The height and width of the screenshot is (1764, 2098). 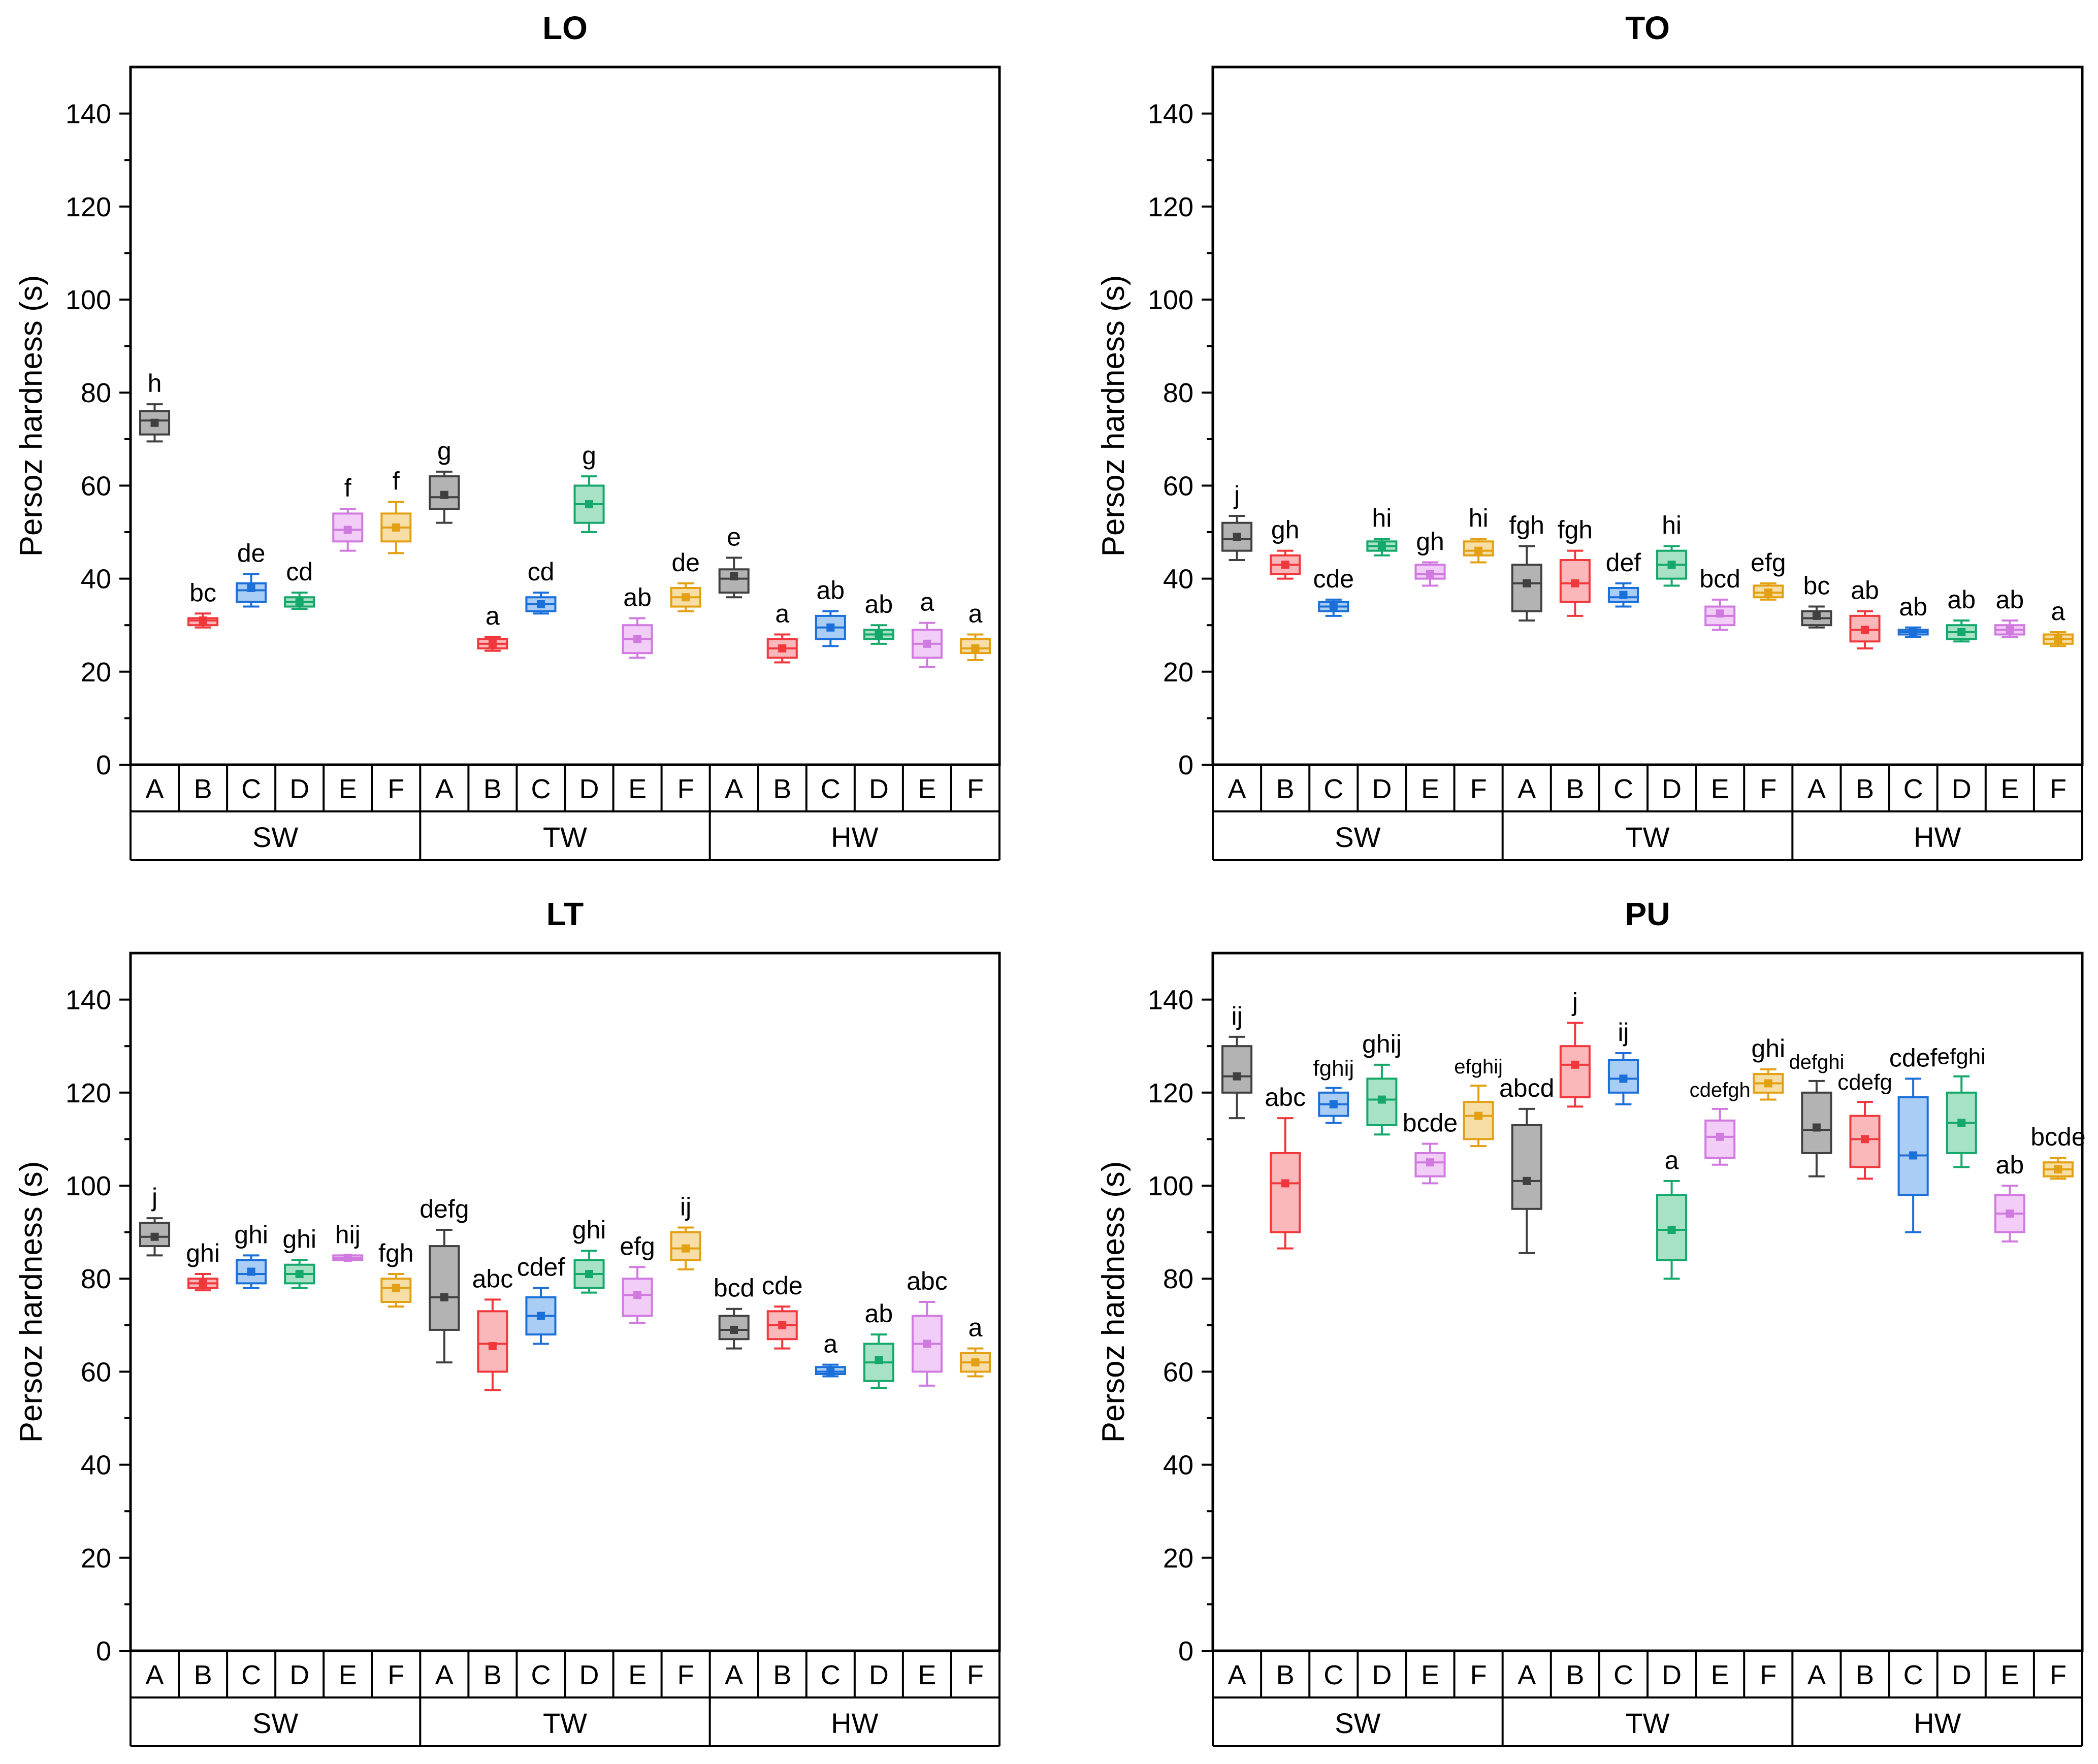 I want to click on significance-label: hi, so click(x=1672, y=525).